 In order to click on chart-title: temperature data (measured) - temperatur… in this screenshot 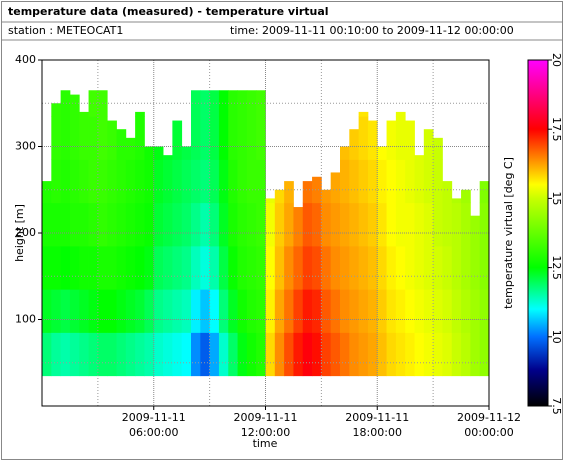, I will do `click(168, 11)`.